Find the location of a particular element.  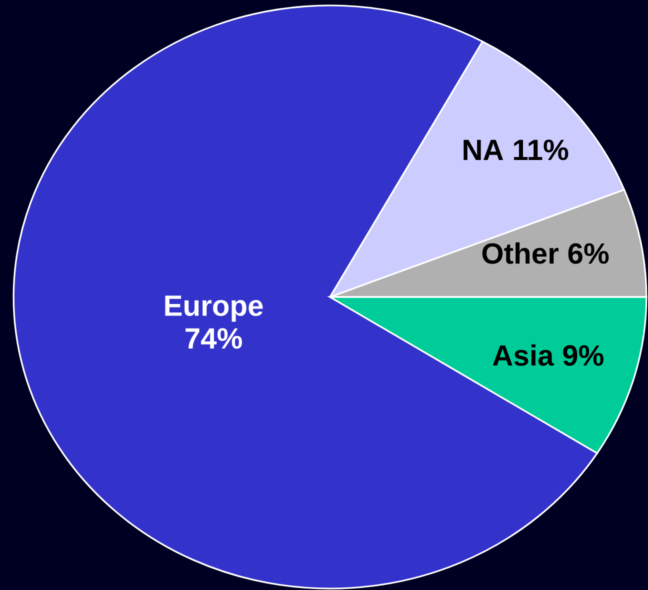

data-label: 11% is located at coordinates (541, 150).